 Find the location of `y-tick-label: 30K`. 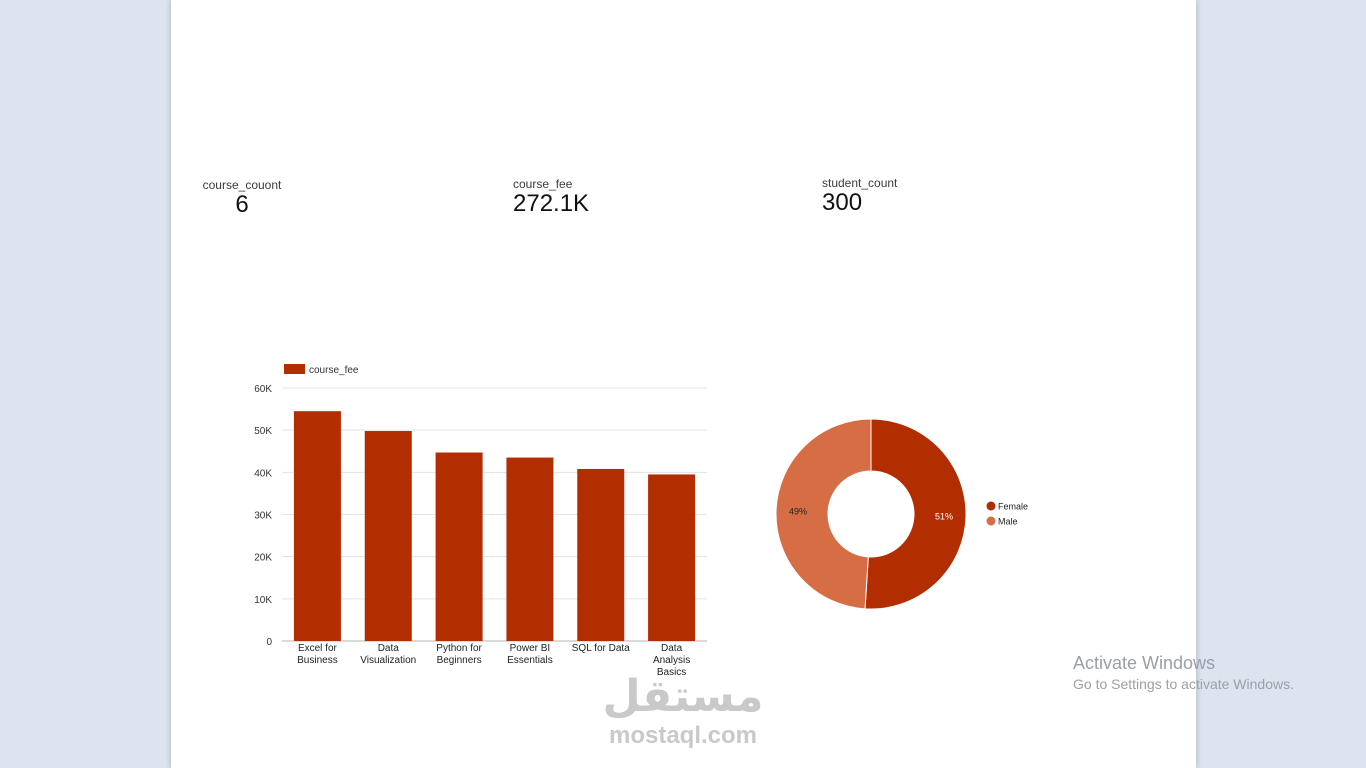

y-tick-label: 30K is located at coordinates (263, 516).